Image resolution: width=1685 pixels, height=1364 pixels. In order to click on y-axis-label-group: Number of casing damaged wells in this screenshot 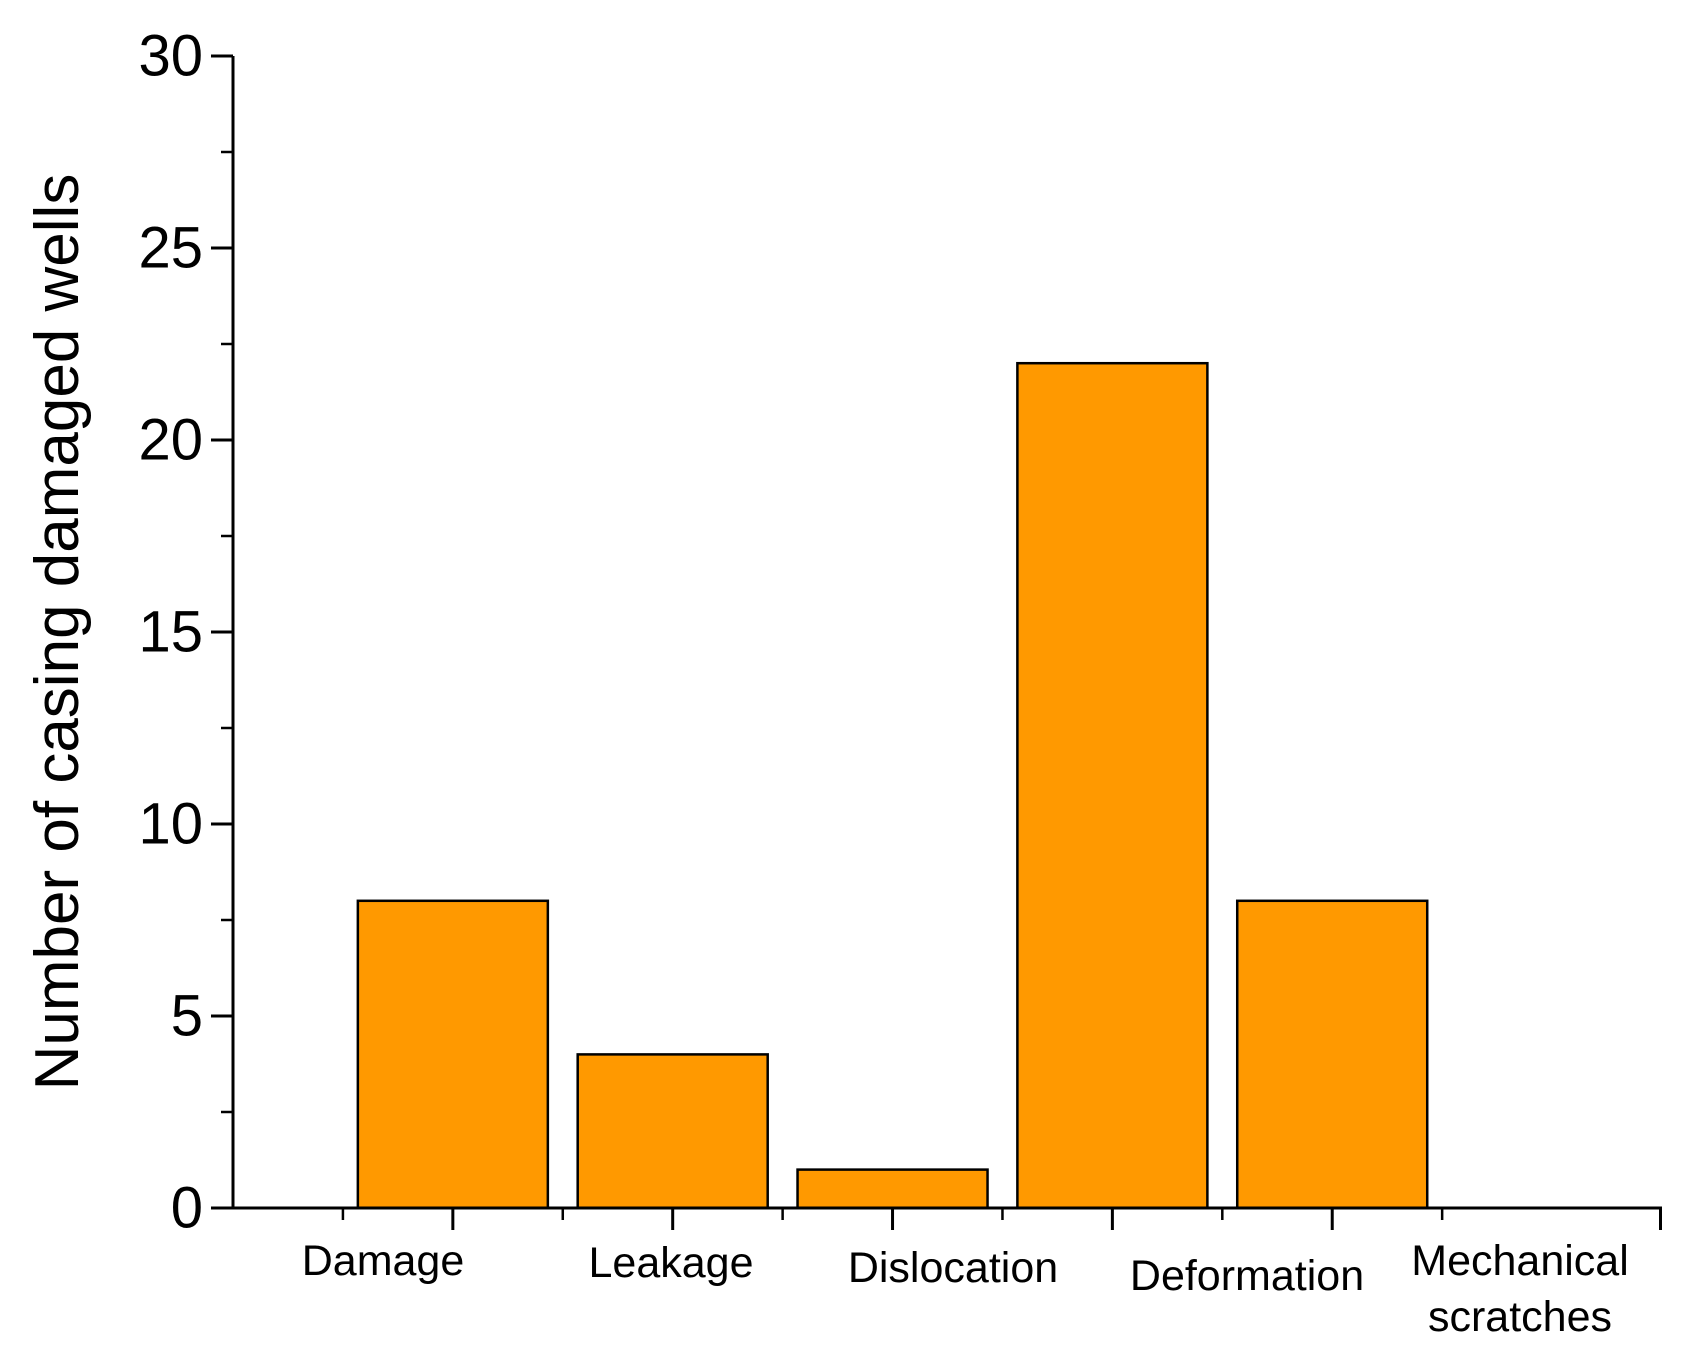, I will do `click(57, 632)`.